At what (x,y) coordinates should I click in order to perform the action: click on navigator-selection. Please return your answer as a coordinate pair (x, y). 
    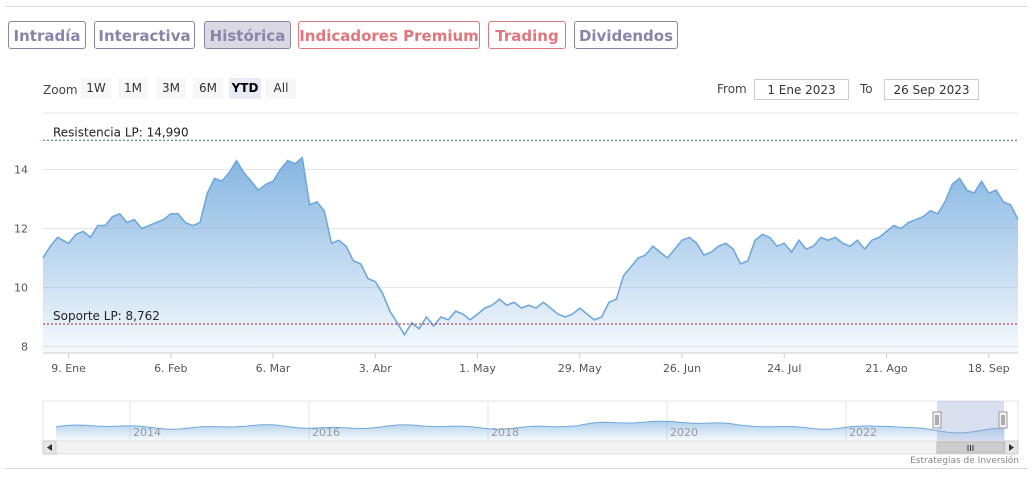
    Looking at the image, I should click on (970, 421).